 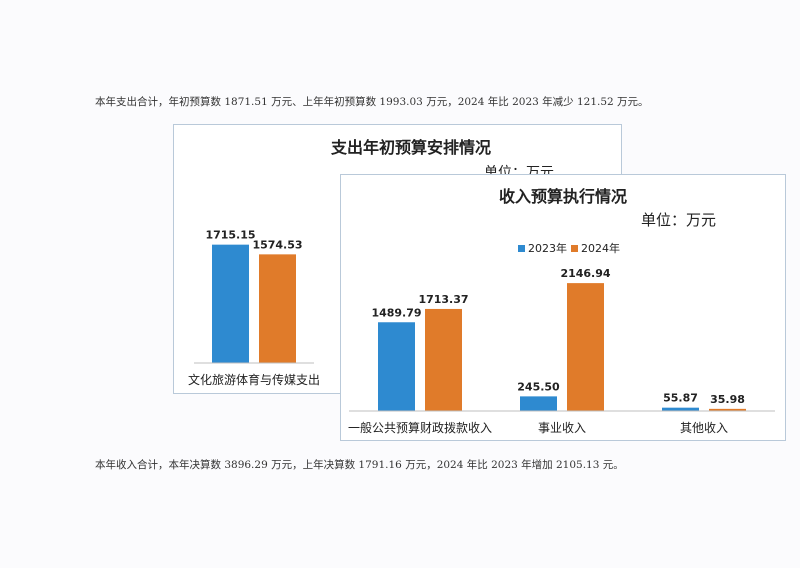 I want to click on income-category-labels: 一般公共预算财政拨款收入 事业收入 其他收入, so click(x=538, y=427).